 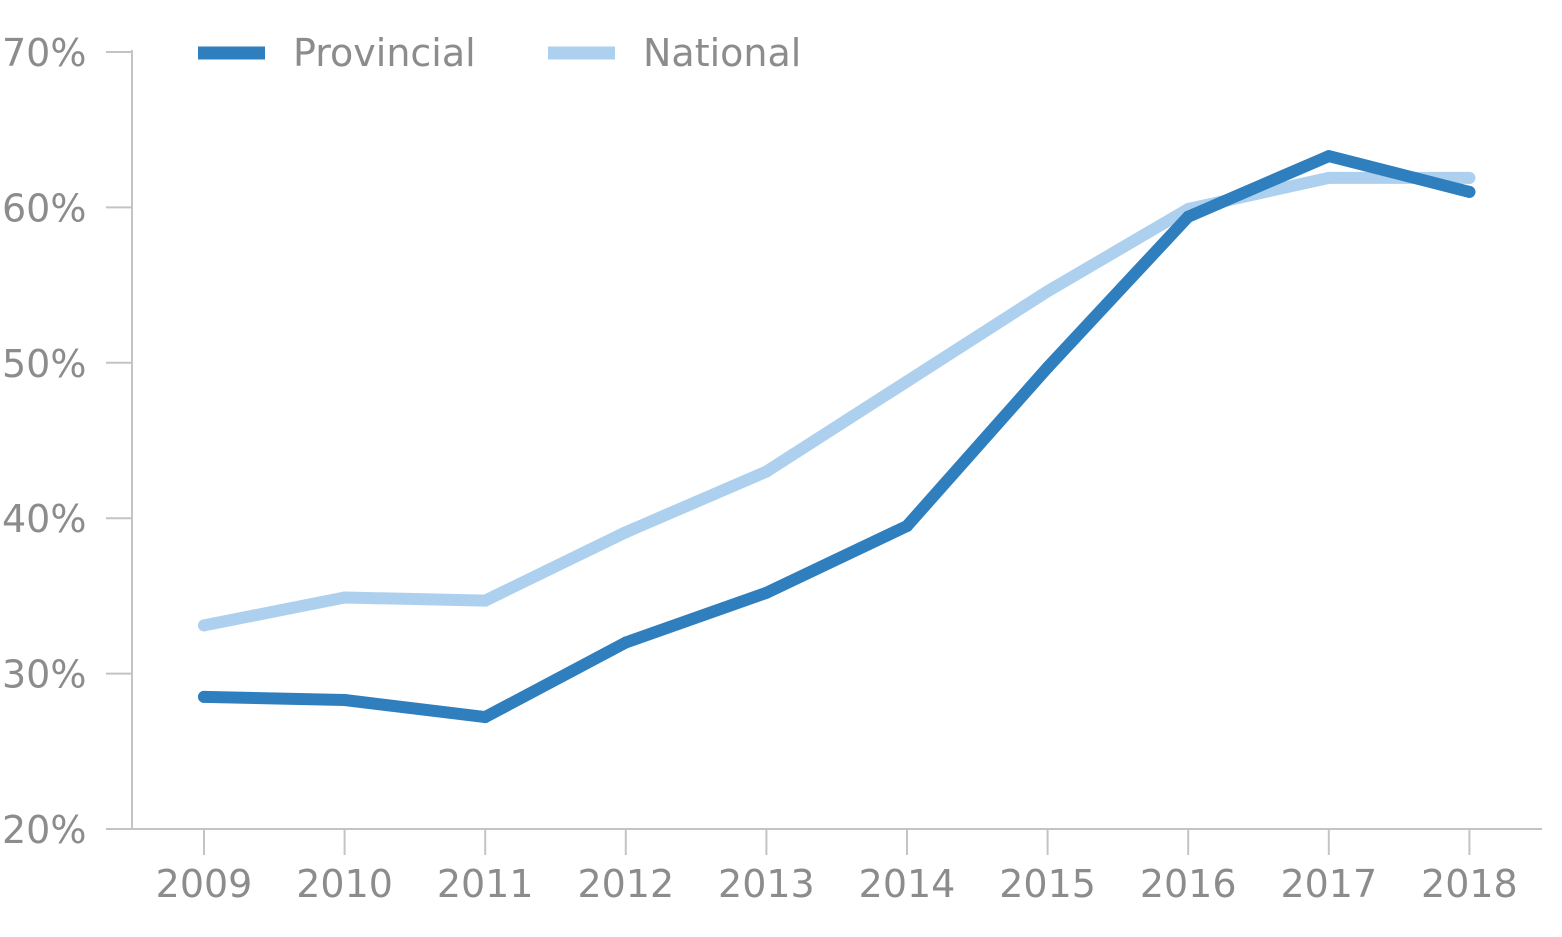 What do you see at coordinates (44, 208) in the screenshot?
I see `y-tick-label: 60%` at bounding box center [44, 208].